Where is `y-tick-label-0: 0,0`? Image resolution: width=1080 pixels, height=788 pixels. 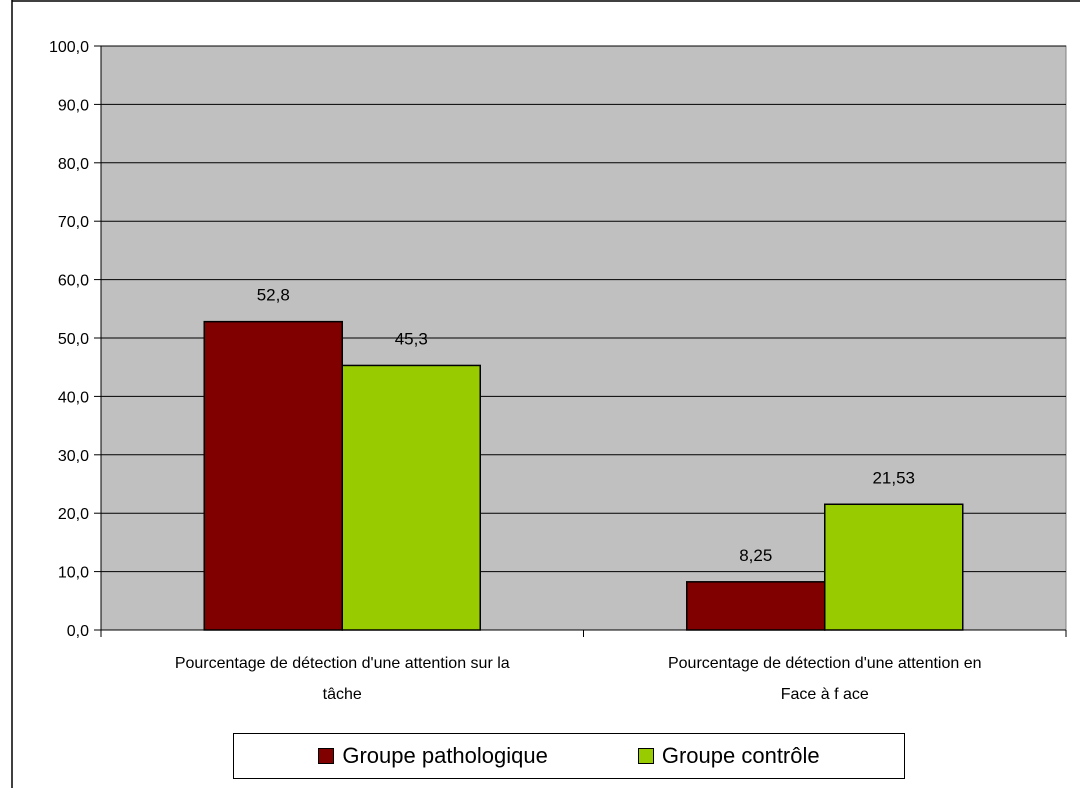 y-tick-label-0: 0,0 is located at coordinates (78, 631).